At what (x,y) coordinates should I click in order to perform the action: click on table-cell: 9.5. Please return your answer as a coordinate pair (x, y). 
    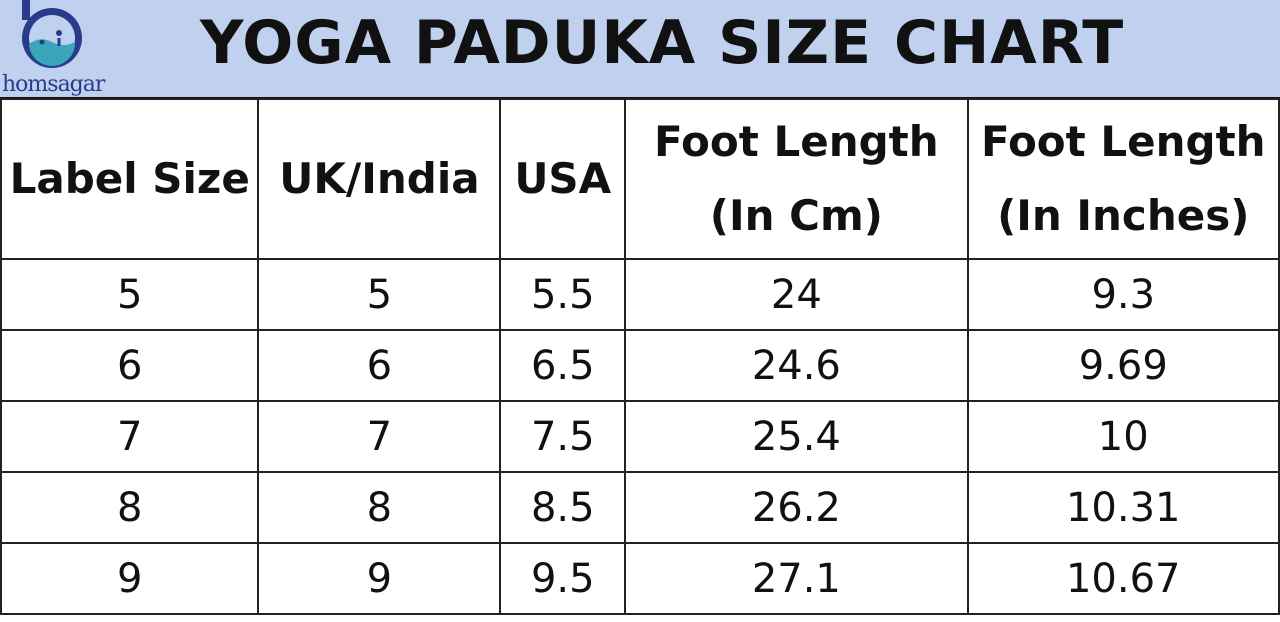
    Looking at the image, I should click on (563, 578).